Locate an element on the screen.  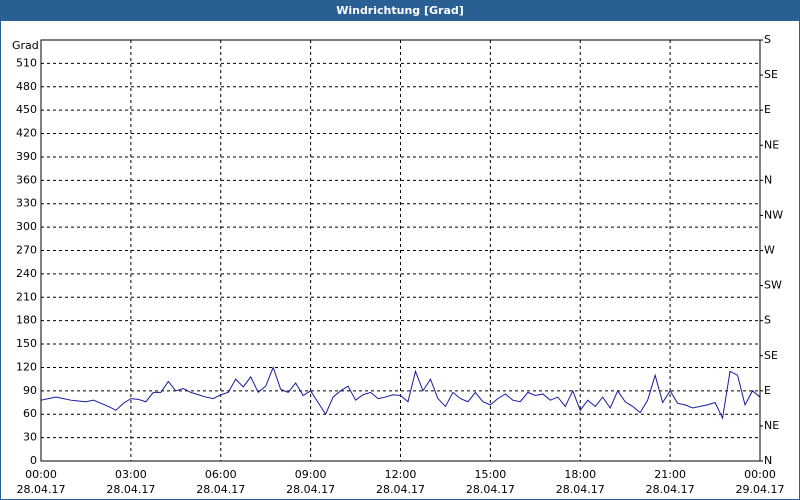
y-tick-label: 450 is located at coordinates (26, 109).